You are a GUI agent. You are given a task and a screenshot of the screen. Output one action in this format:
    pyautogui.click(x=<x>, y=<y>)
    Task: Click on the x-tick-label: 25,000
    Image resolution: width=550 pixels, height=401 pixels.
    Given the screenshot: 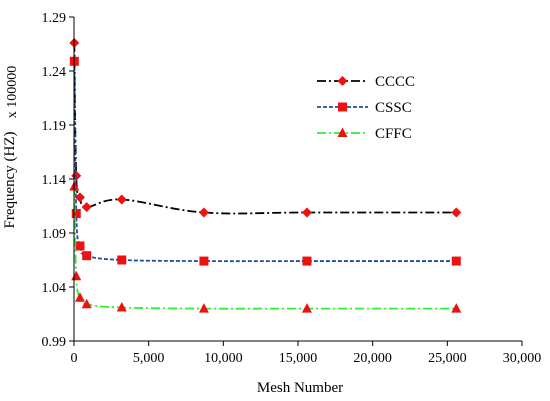 What is the action you would take?
    pyautogui.click(x=447, y=358)
    